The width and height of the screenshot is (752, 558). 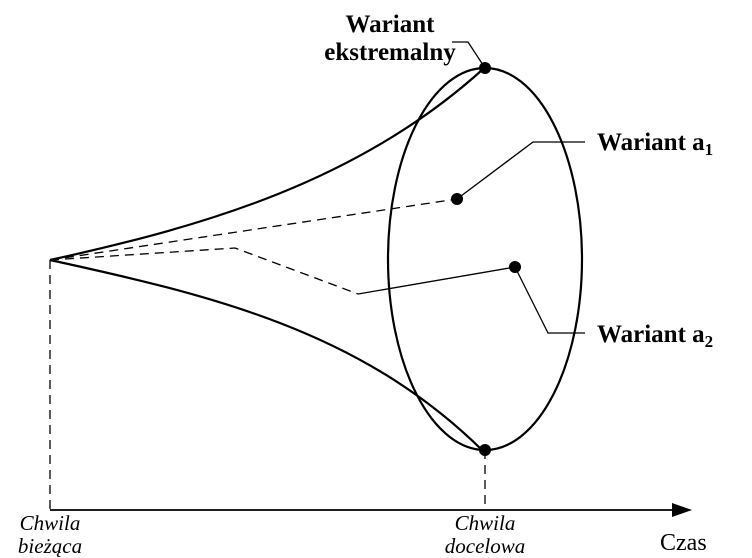 What do you see at coordinates (485, 523) in the screenshot?
I see `target-label-1: Chwila` at bounding box center [485, 523].